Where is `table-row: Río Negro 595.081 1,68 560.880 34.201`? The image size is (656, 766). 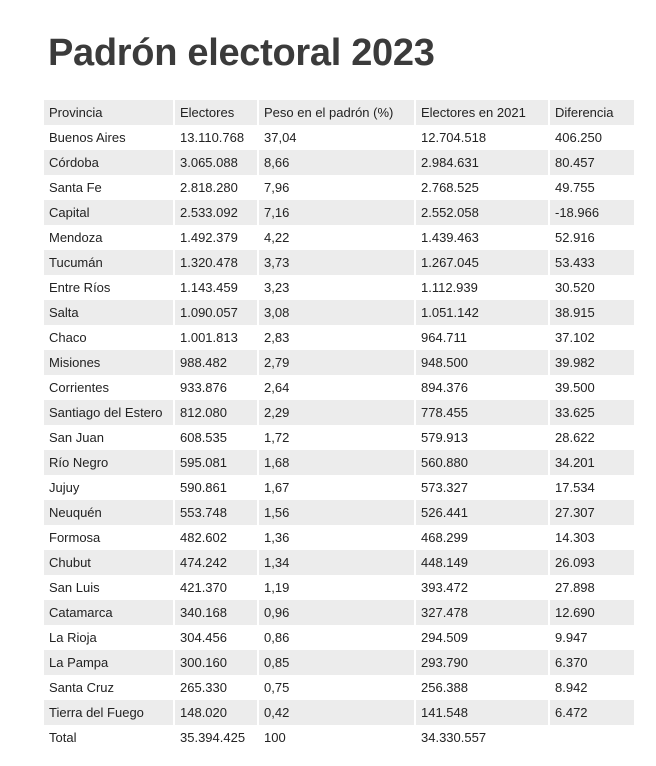
table-row: Río Negro 595.081 1,68 560.880 34.201 is located at coordinates (339, 462).